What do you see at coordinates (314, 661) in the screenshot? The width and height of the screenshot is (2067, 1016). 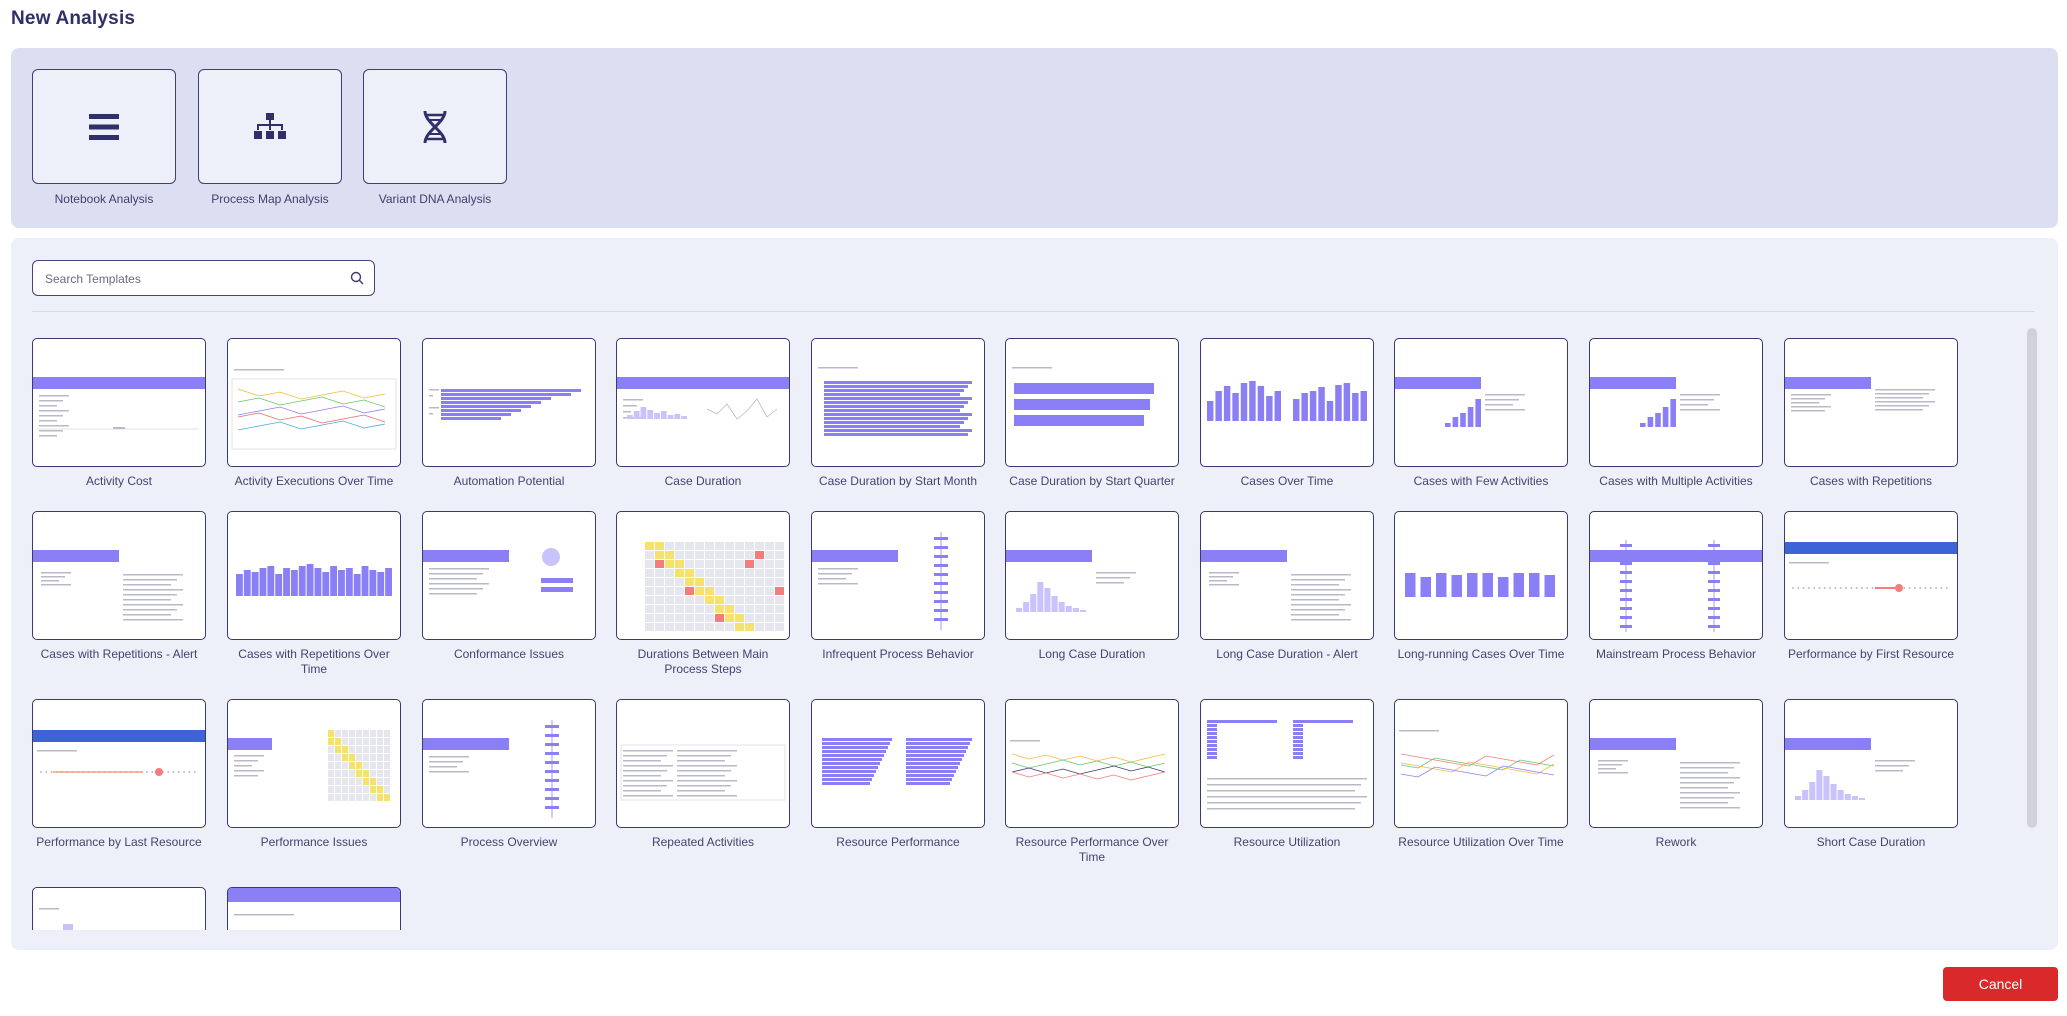 I see `template-label: Cases with Repetitions Over Time` at bounding box center [314, 661].